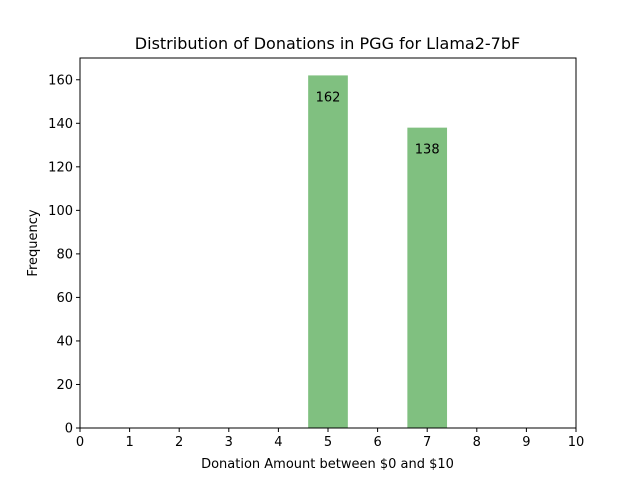 The height and width of the screenshot is (480, 640). What do you see at coordinates (64, 298) in the screenshot?
I see `y-tick-label-60: 60` at bounding box center [64, 298].